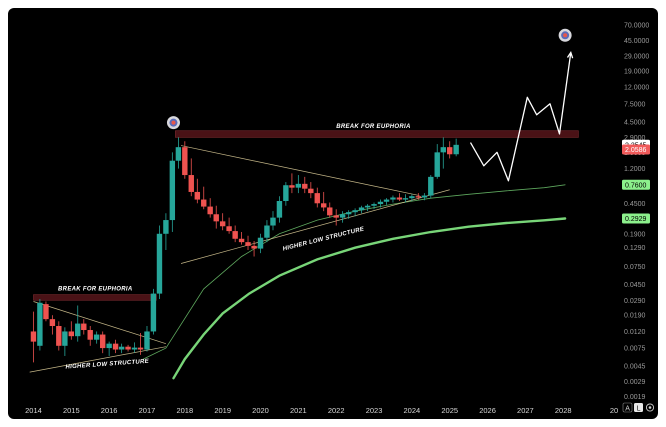 Image resolution: width=666 pixels, height=427 pixels. I want to click on gear-icon, so click(650, 407).